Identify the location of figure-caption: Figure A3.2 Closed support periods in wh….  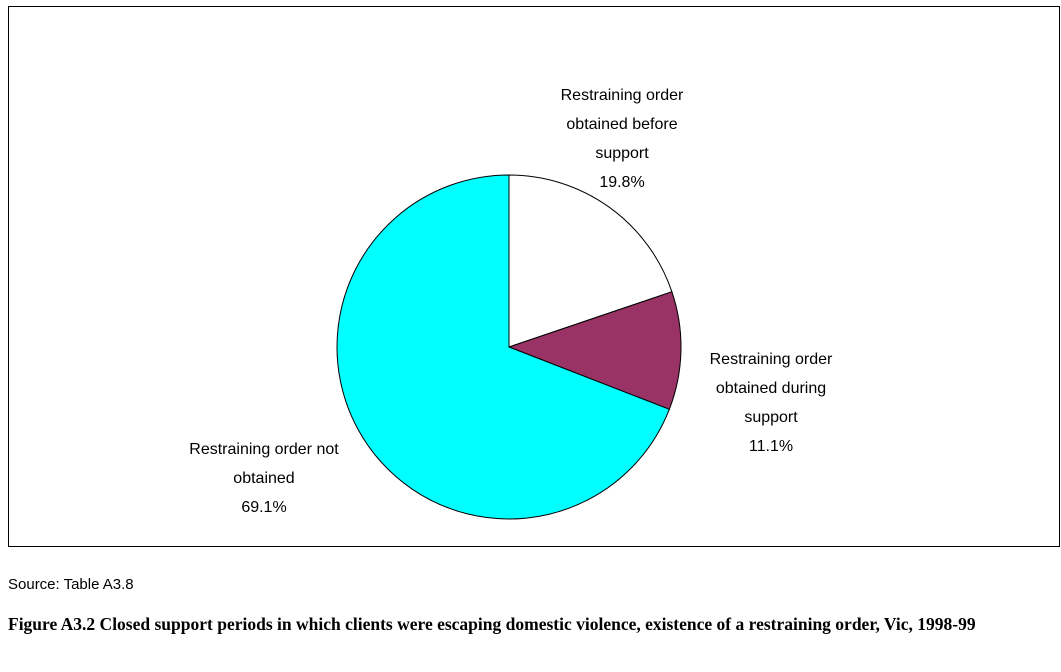
(492, 624).